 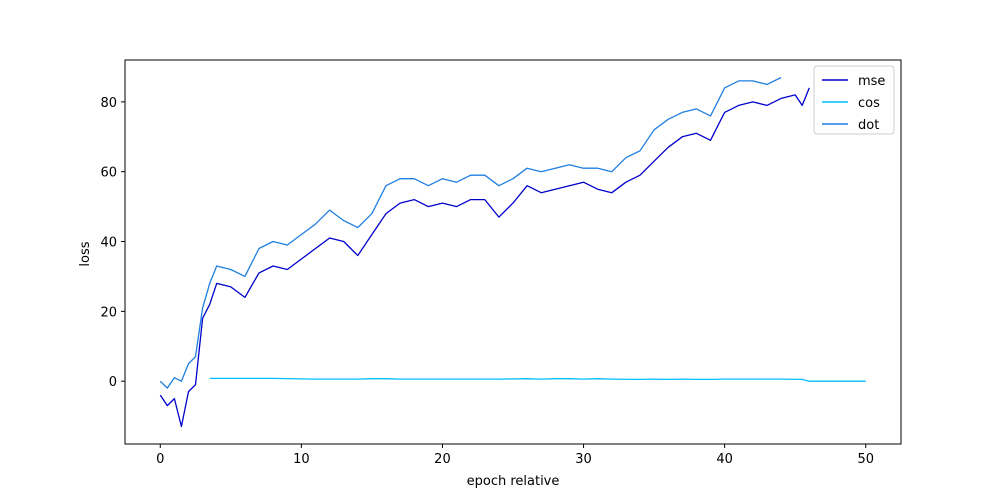 I want to click on legend: mse cos dot, so click(x=854, y=100).